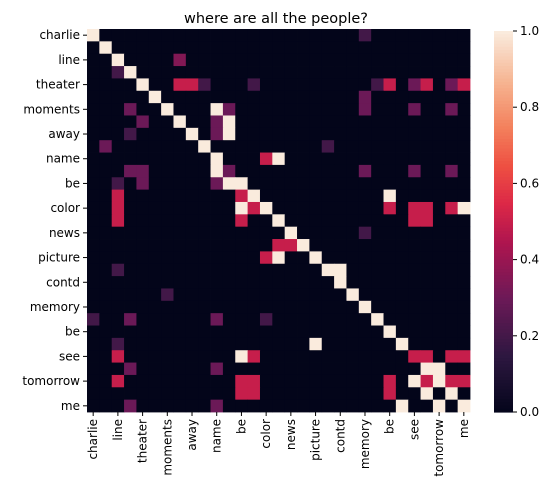  What do you see at coordinates (529, 31) in the screenshot?
I see `colorbar-tick-label: 1.0` at bounding box center [529, 31].